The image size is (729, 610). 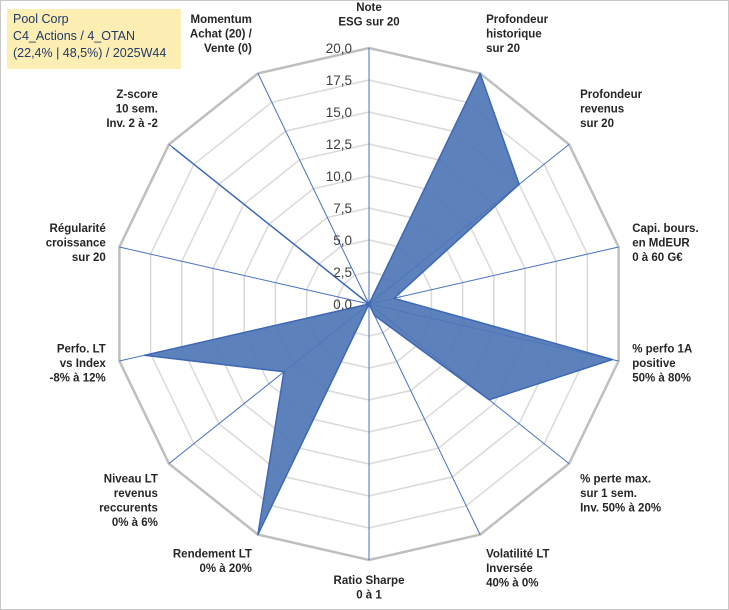 I want to click on axis-label: Rendement LT 0% à 20%, so click(x=212, y=561).